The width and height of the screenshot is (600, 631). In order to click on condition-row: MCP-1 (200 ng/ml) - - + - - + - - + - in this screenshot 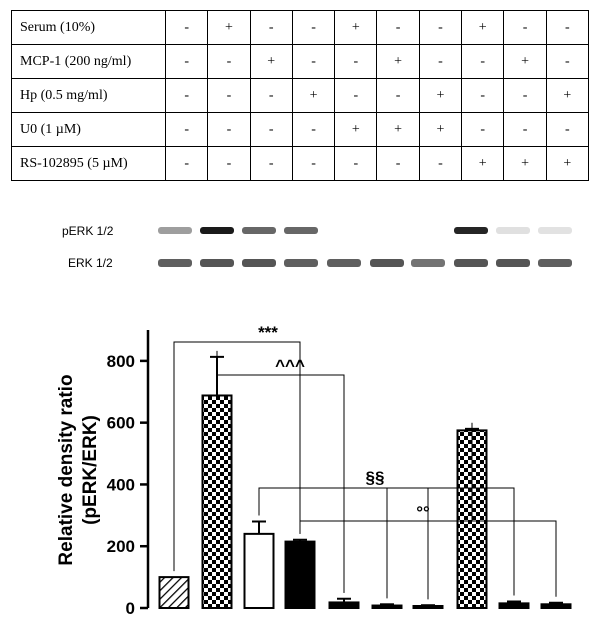, I will do `click(300, 61)`.